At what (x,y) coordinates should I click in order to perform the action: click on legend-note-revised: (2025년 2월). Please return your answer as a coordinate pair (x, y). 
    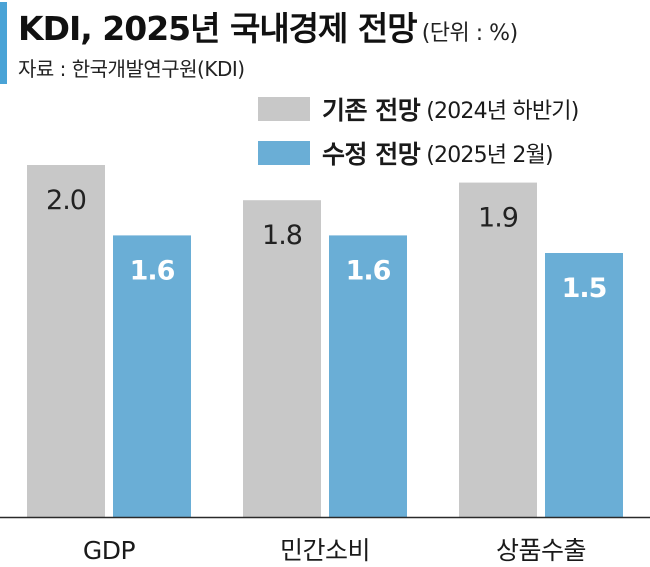
    Looking at the image, I should click on (489, 155).